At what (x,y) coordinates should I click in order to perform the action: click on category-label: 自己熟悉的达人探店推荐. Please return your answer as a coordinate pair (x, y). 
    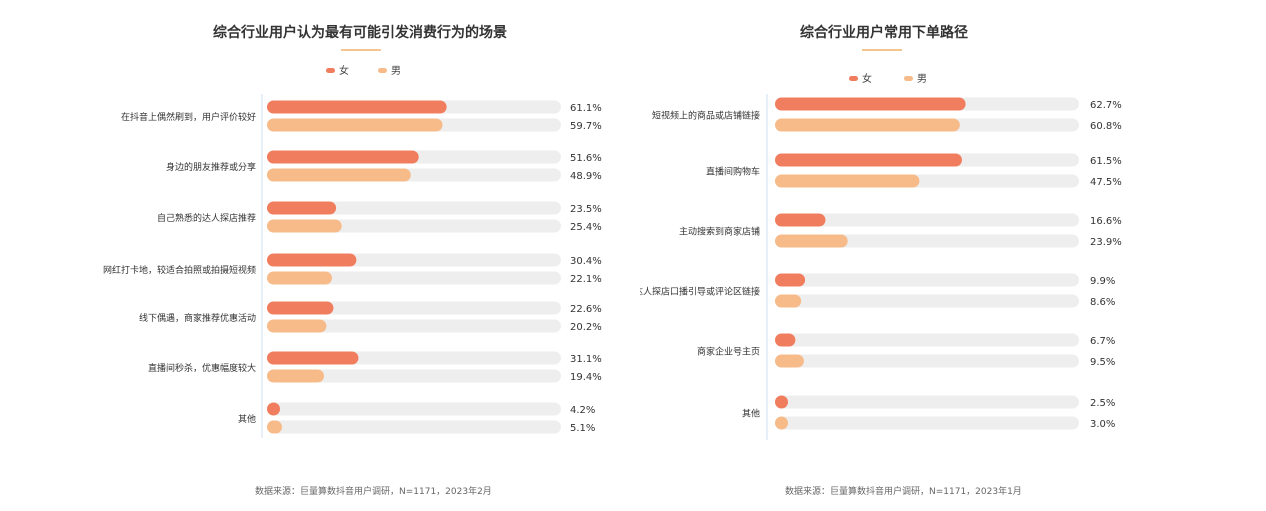
    Looking at the image, I should click on (206, 218).